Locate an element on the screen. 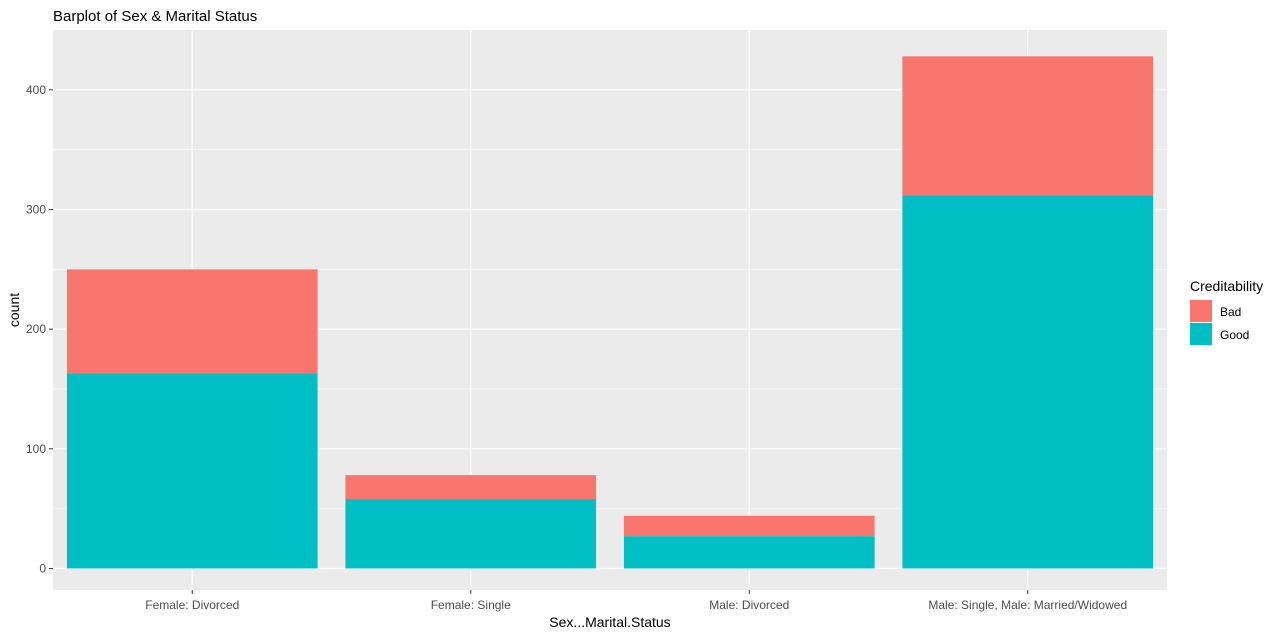 The height and width of the screenshot is (637, 1280). legend-title: Creditability is located at coordinates (1226, 286).